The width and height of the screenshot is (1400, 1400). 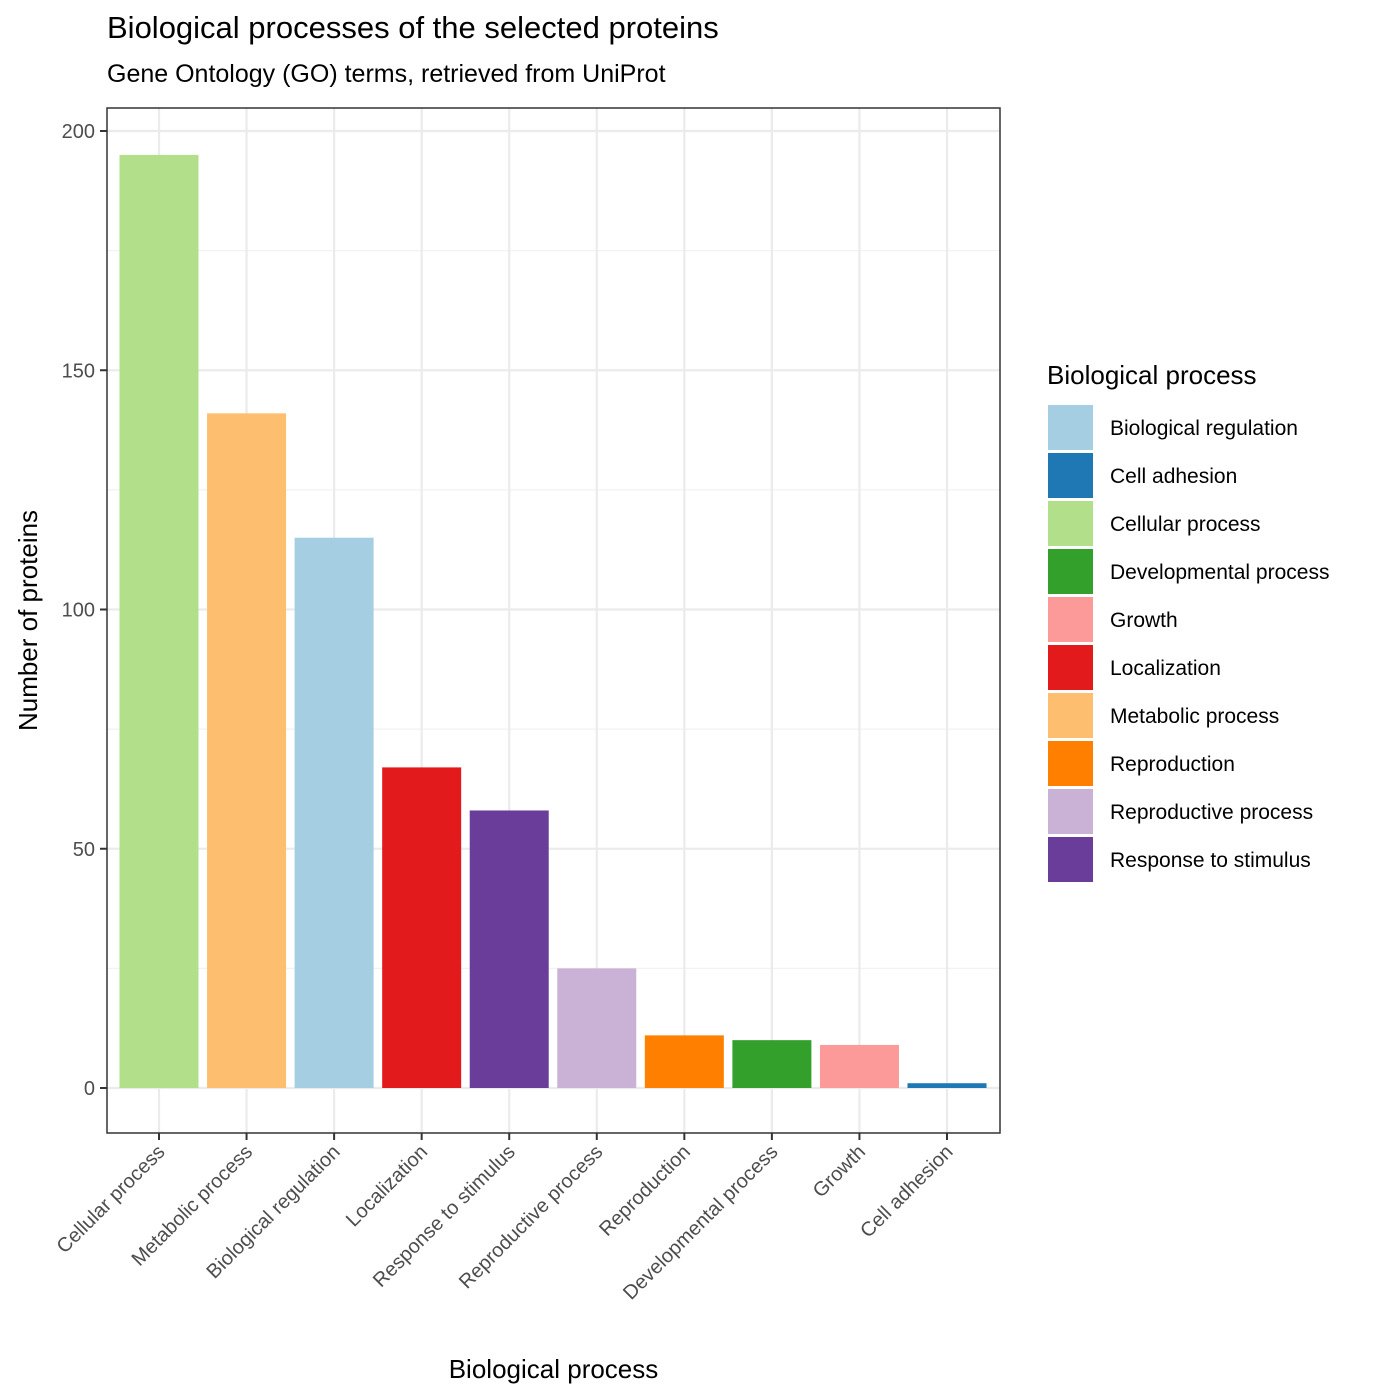 What do you see at coordinates (839, 1171) in the screenshot?
I see `x-tick-label: Growth` at bounding box center [839, 1171].